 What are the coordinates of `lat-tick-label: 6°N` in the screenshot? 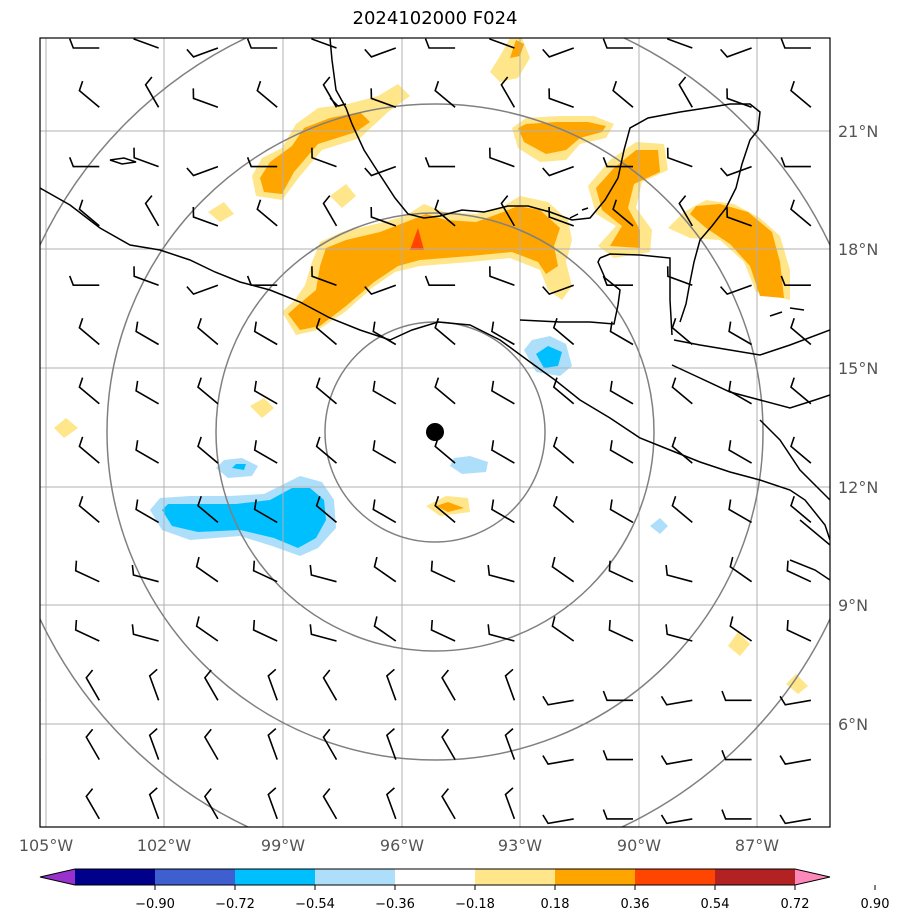 It's located at (853, 724).